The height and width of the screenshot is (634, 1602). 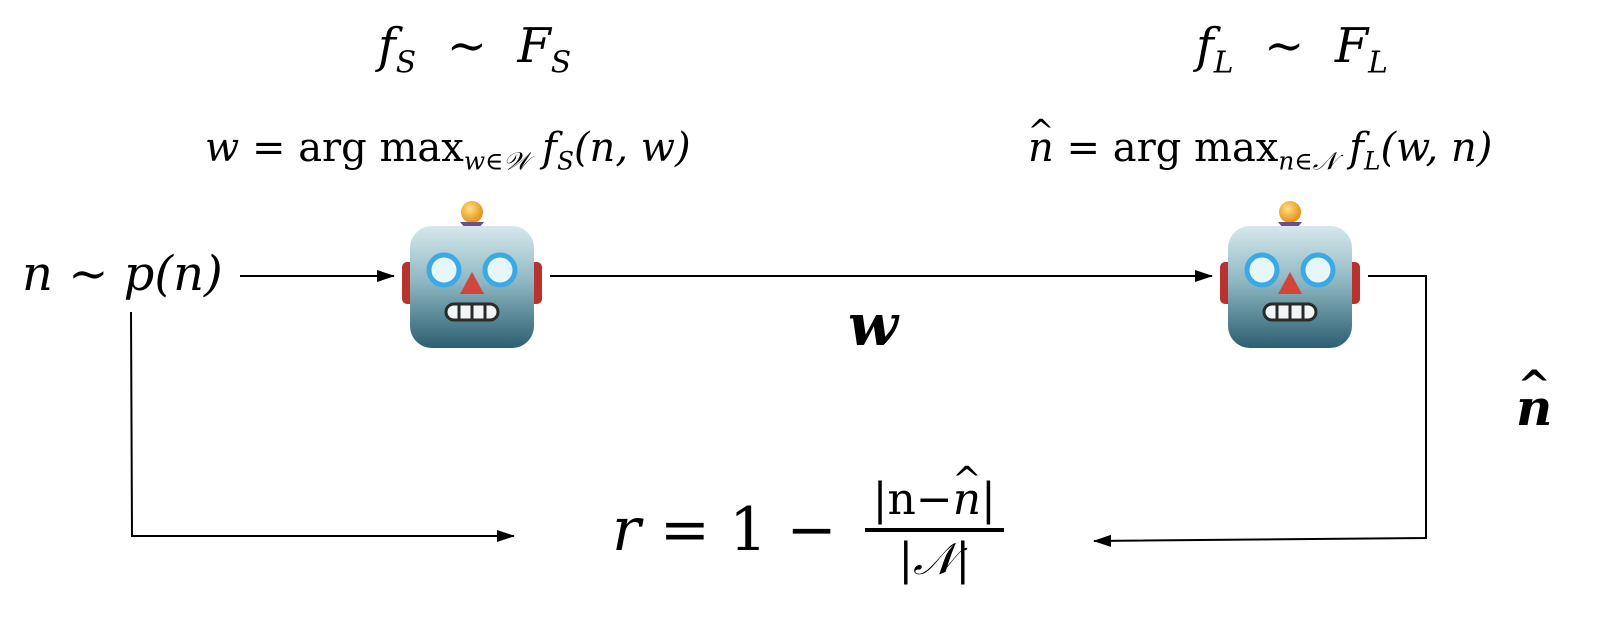 What do you see at coordinates (1260, 411) in the screenshot?
I see `arrow-listener-to-reward` at bounding box center [1260, 411].